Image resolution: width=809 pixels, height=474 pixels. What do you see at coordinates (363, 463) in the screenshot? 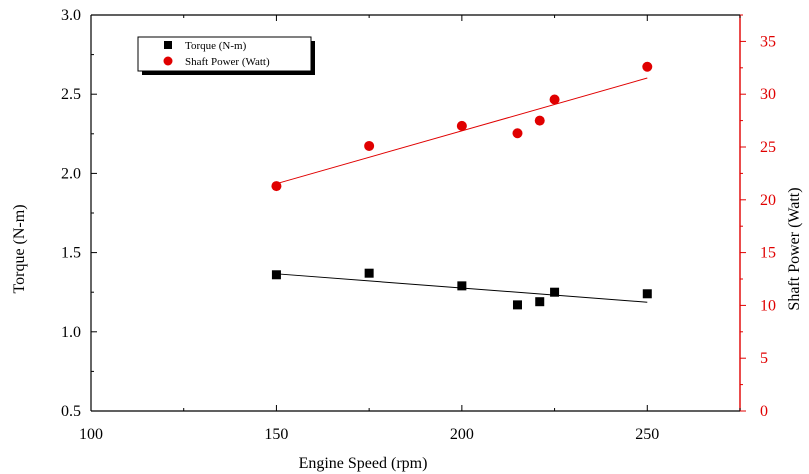
I see `x-axis-label: Engine Speed (rpm)` at bounding box center [363, 463].